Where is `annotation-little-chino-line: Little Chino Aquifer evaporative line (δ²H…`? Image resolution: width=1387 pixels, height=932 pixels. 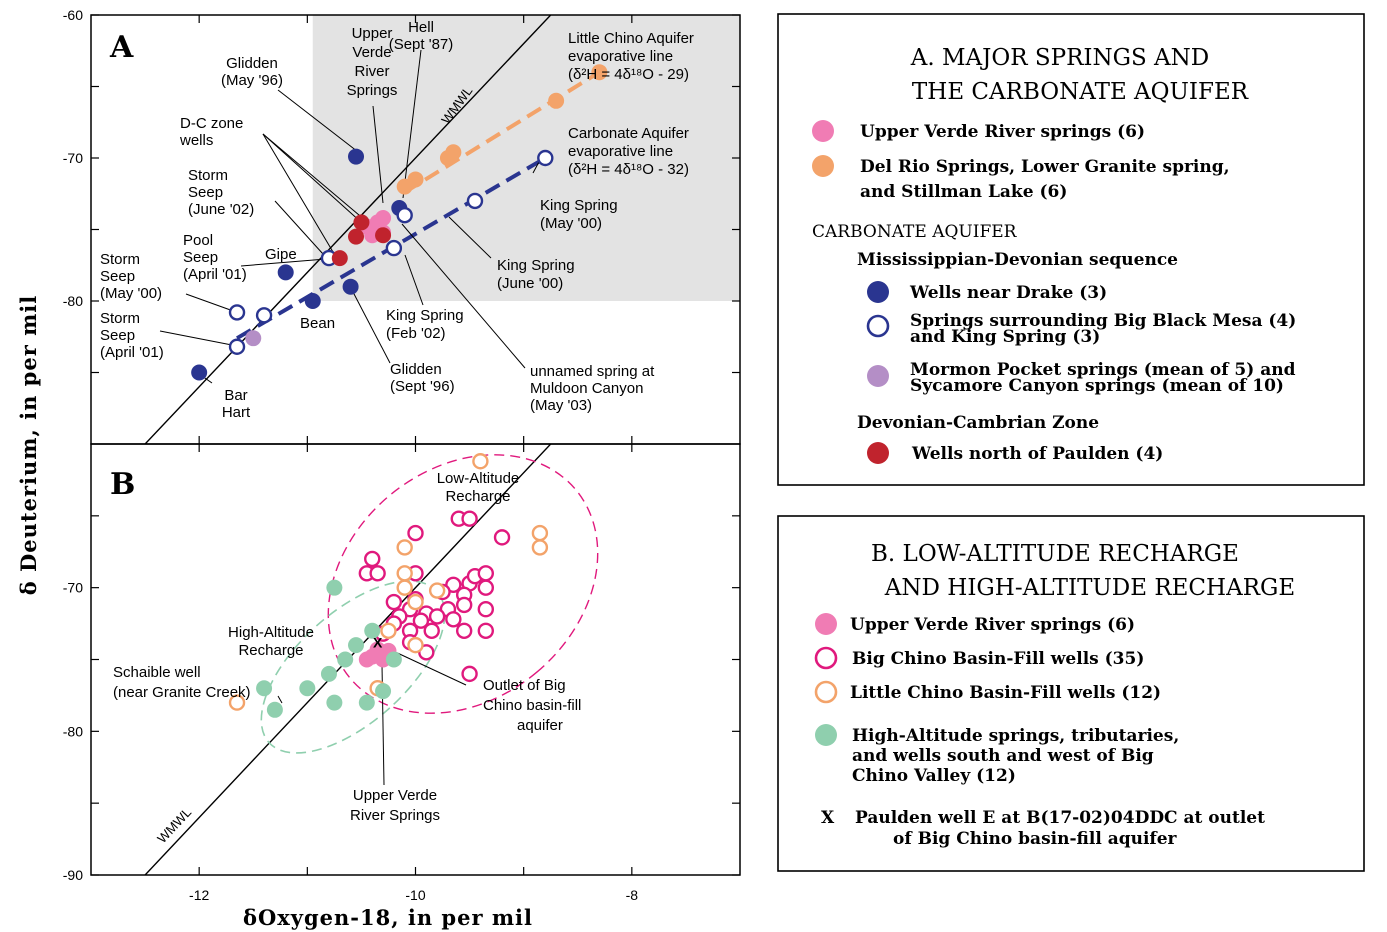
annotation-little-chino-line: Little Chino Aquifer evaporative line (δ²H… is located at coordinates (631, 56).